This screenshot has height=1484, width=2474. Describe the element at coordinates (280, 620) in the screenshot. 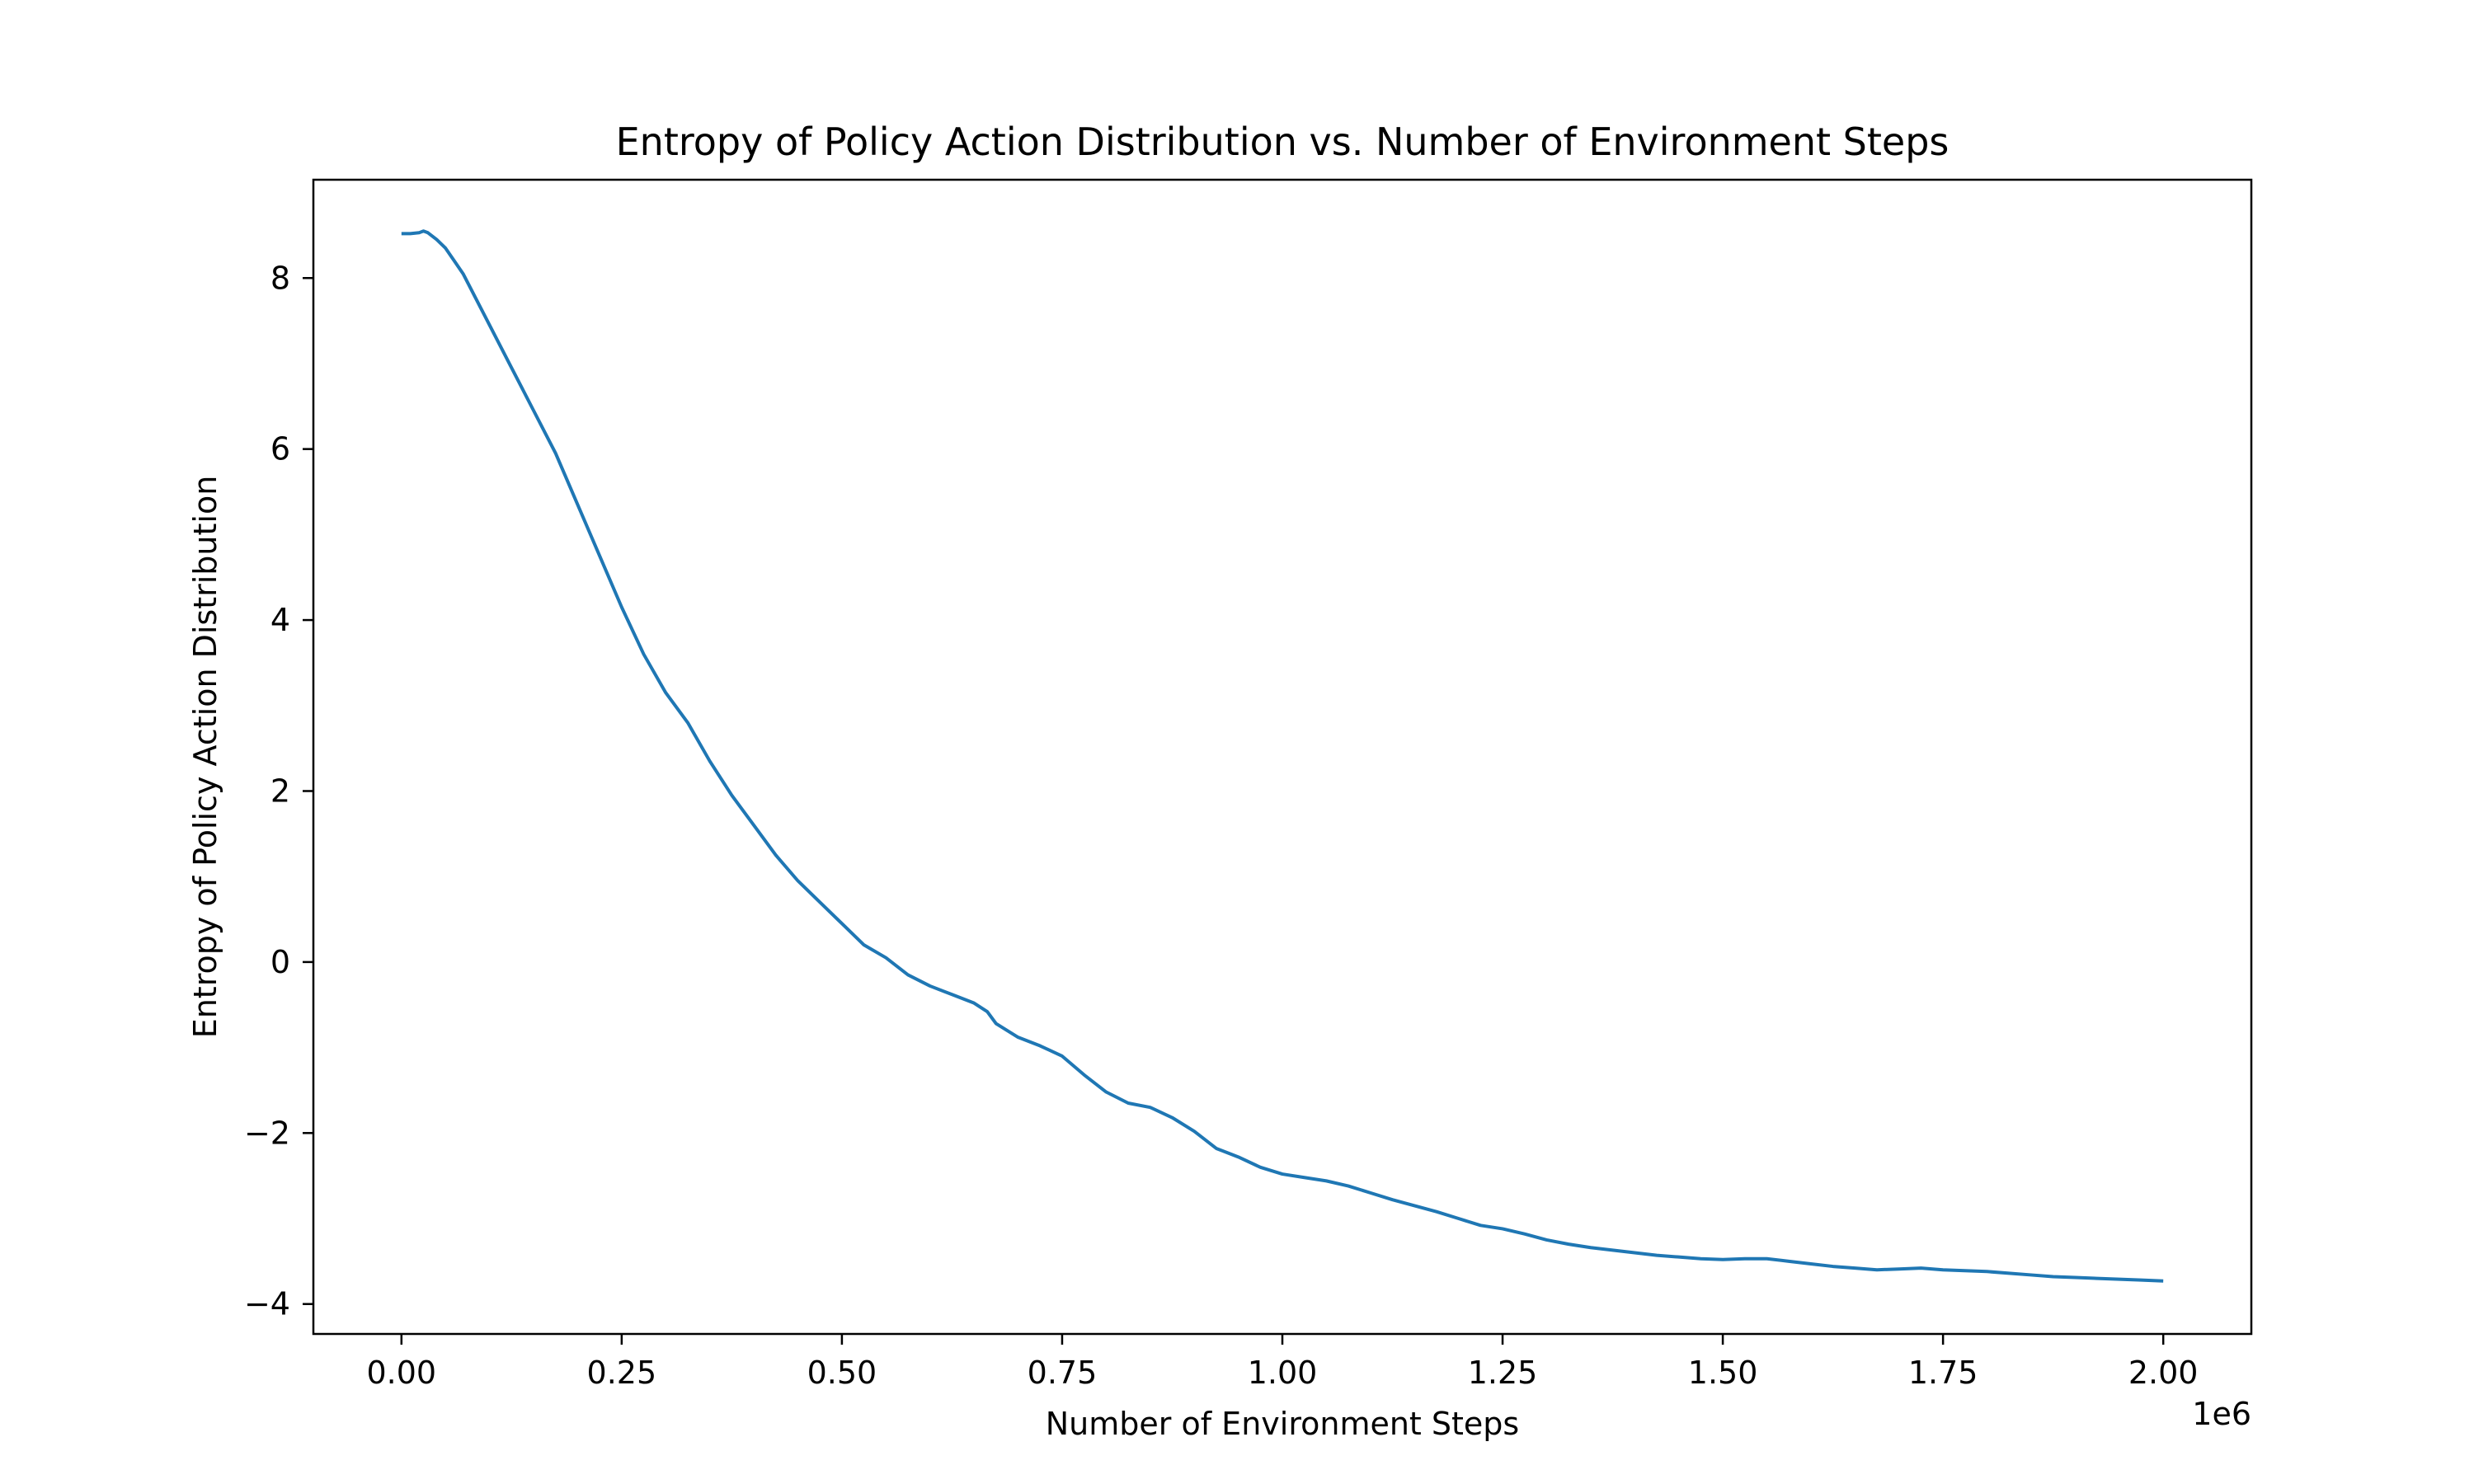

I see `y-tick-label: 4` at that location.